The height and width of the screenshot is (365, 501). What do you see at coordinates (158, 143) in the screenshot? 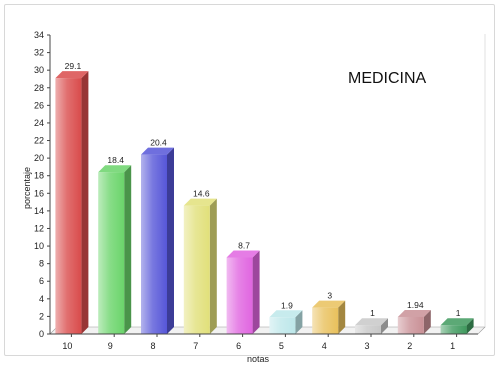
I see `bar-value-label: 20.4` at bounding box center [158, 143].